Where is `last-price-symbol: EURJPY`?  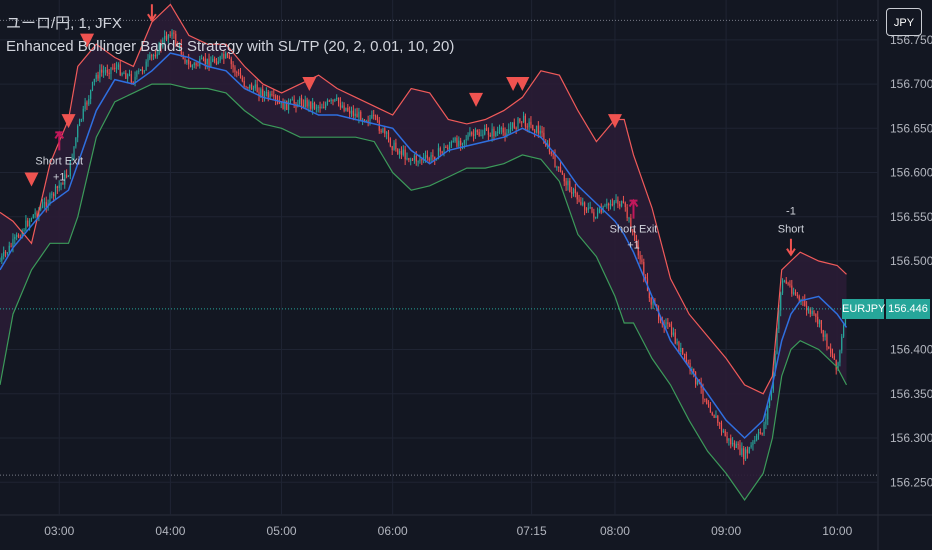
last-price-symbol: EURJPY is located at coordinates (863, 309).